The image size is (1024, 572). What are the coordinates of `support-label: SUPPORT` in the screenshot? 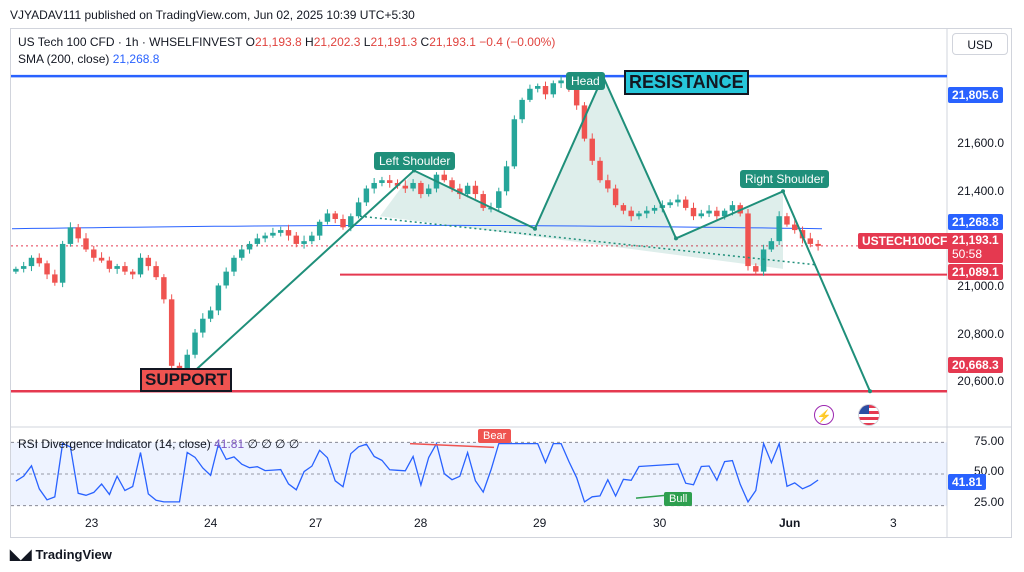 It's located at (186, 380).